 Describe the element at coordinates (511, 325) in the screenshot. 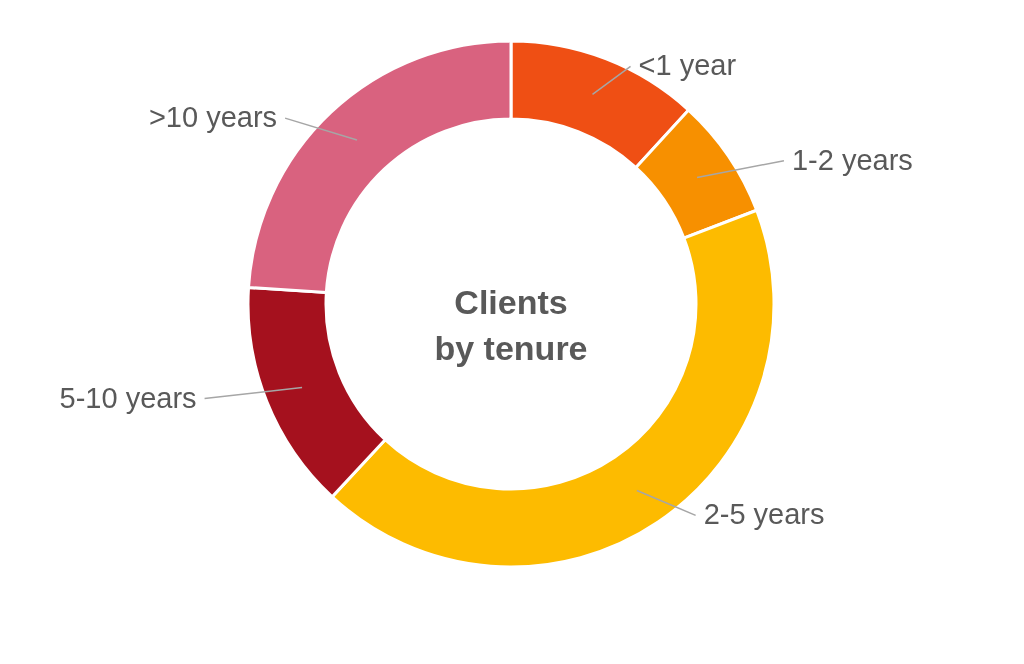

I see `text: Clients by tenure` at that location.